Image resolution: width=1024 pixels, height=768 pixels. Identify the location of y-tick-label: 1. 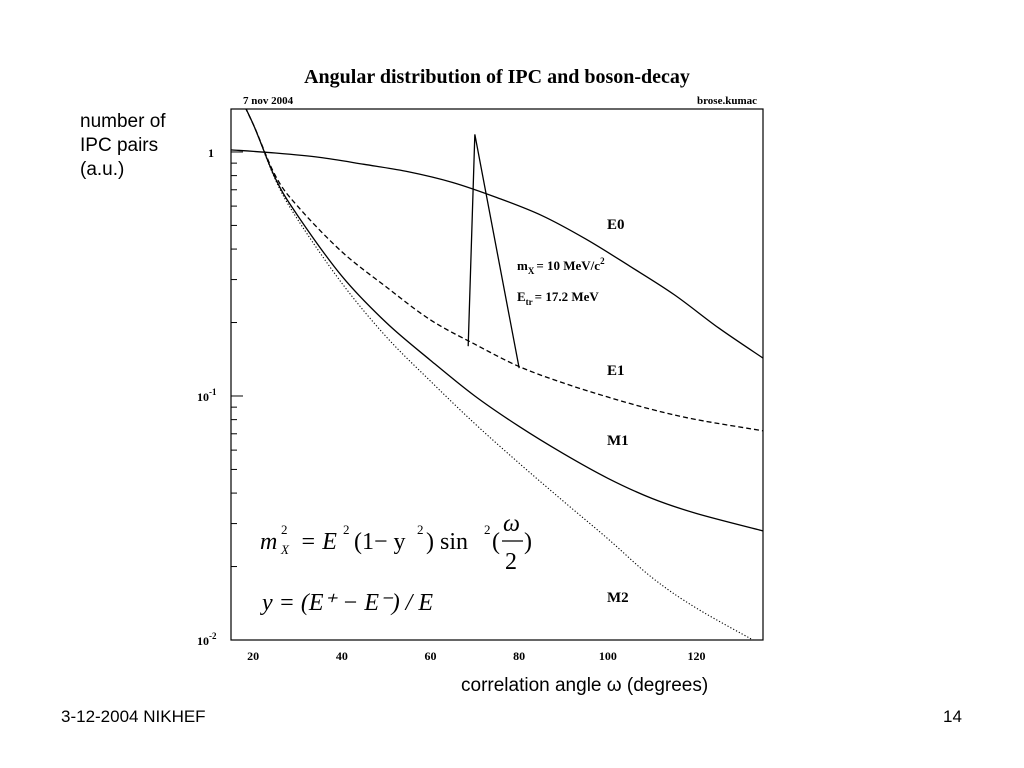
(211, 153).